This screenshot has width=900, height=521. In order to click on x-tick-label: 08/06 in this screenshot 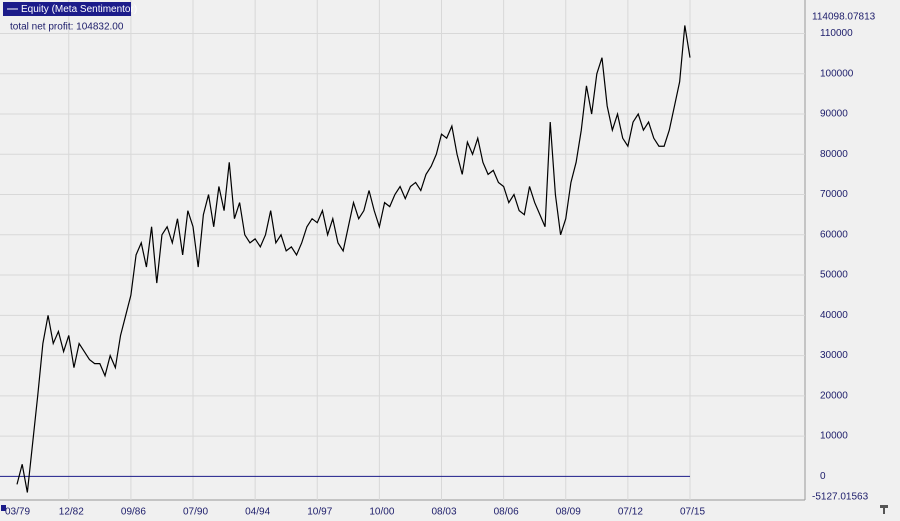, I will do `click(506, 512)`.